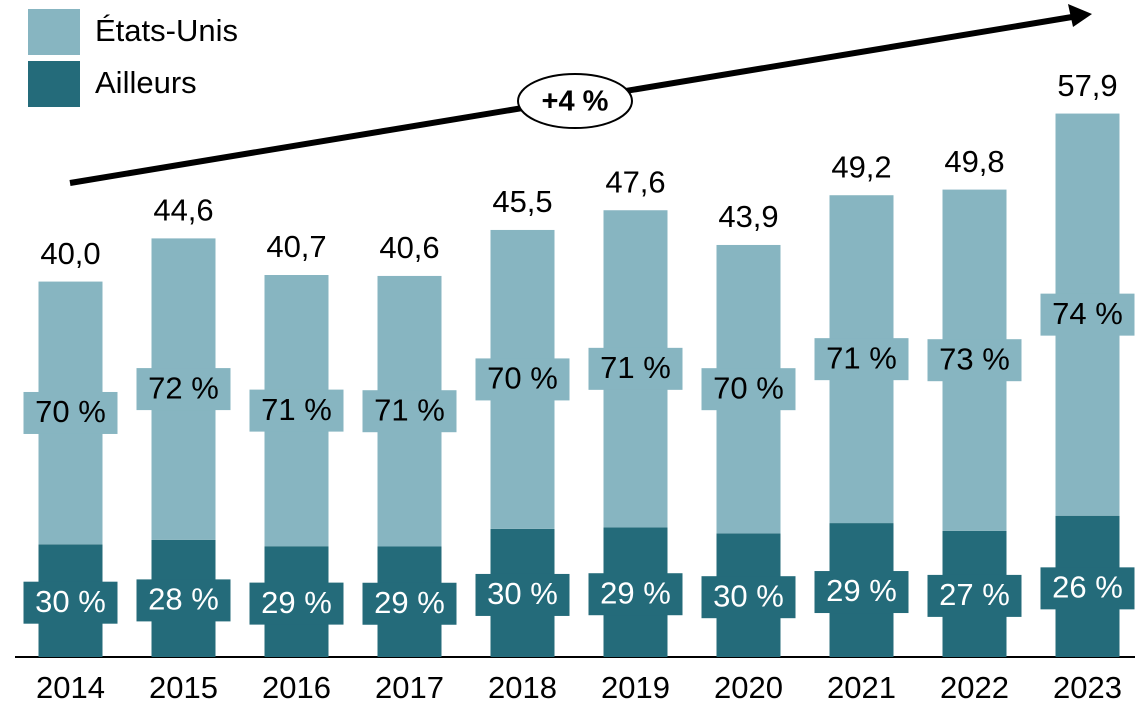 Image resolution: width=1135 pixels, height=706 pixels. What do you see at coordinates (974, 687) in the screenshot?
I see `x-tick-label: 2022` at bounding box center [974, 687].